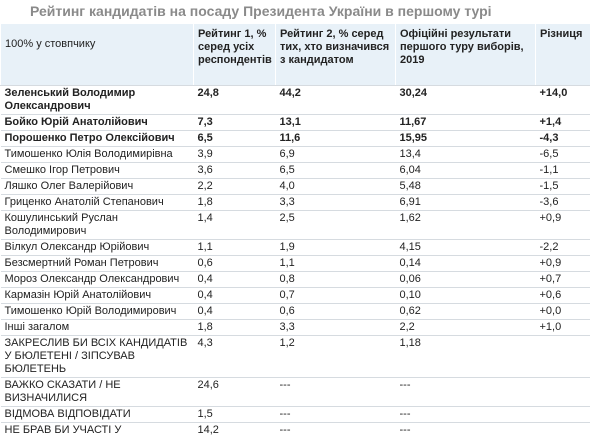 This screenshot has height=438, width=590. Describe the element at coordinates (335, 295) in the screenshot. I see `cell: 0,7` at that location.